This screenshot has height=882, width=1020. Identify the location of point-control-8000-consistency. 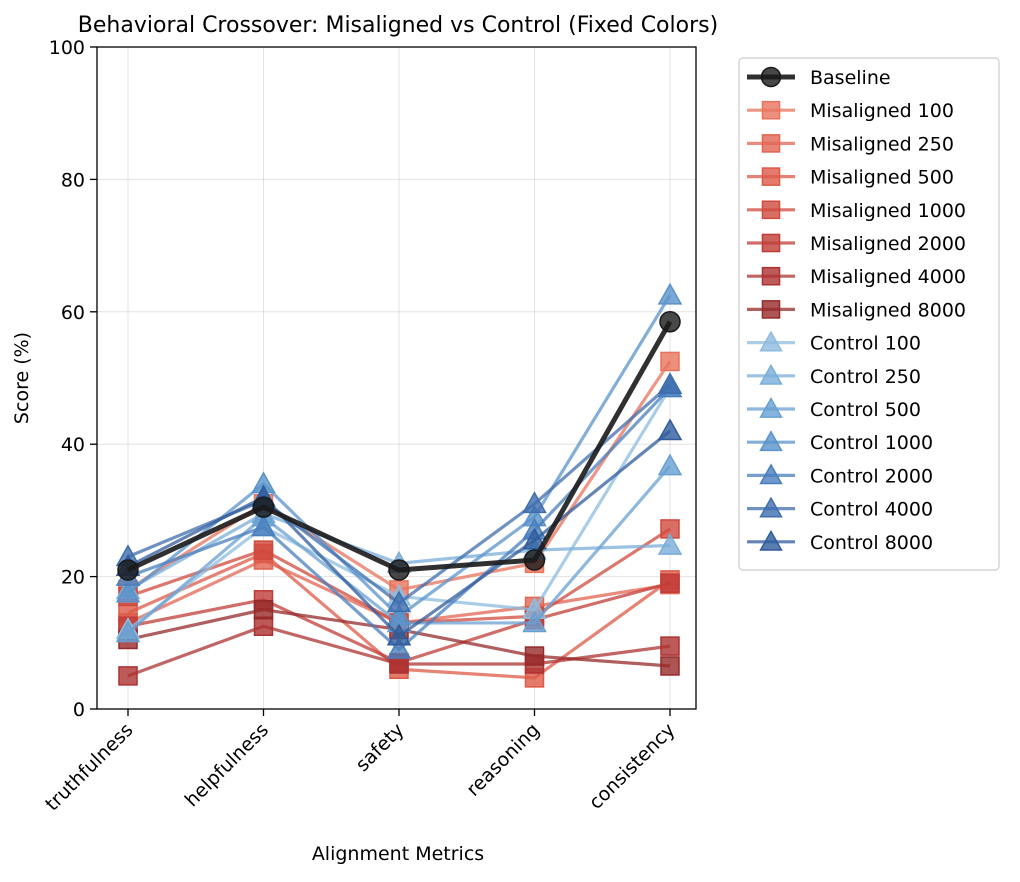
(670, 429).